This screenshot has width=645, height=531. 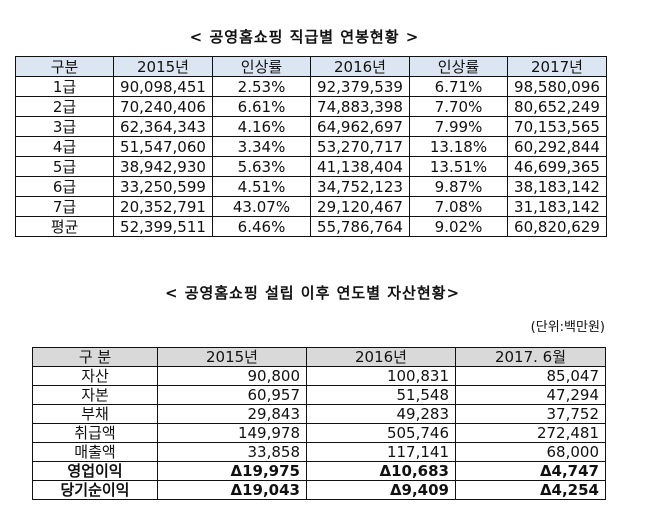 I want to click on salary-cell: 29,120,467, so click(x=360, y=206).